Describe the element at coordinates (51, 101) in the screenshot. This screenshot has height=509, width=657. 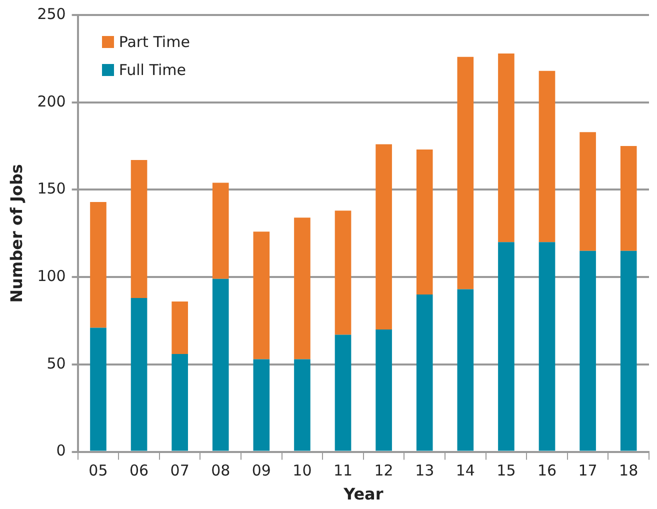
I see `y-tick-label: 200` at that location.